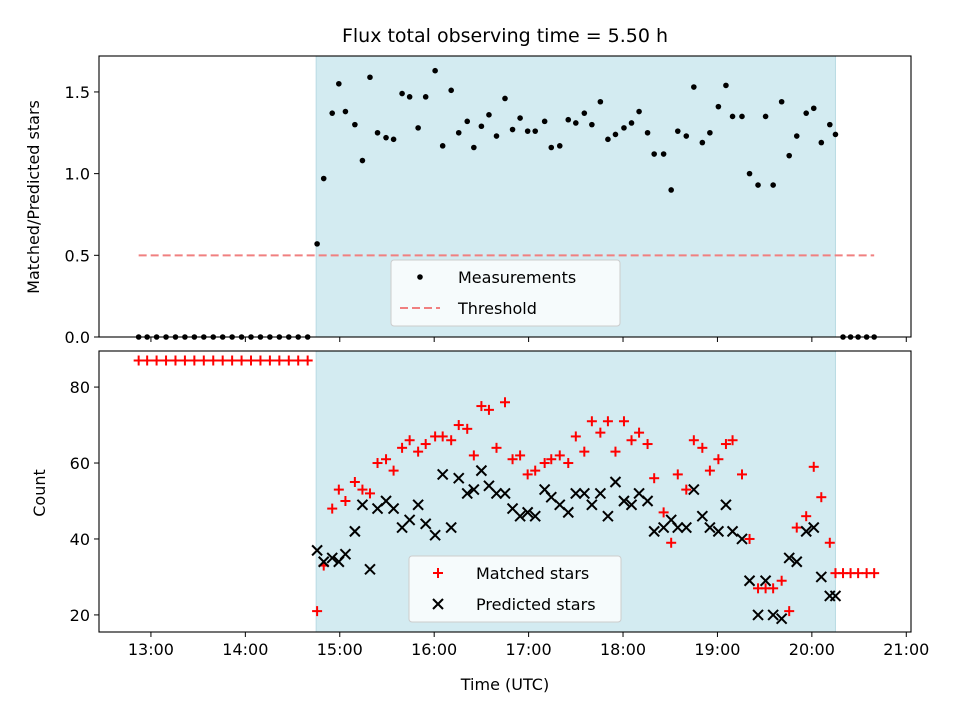 This screenshot has height=724, width=960. What do you see at coordinates (340, 649) in the screenshot?
I see `x-tick-label: 15:00` at bounding box center [340, 649].